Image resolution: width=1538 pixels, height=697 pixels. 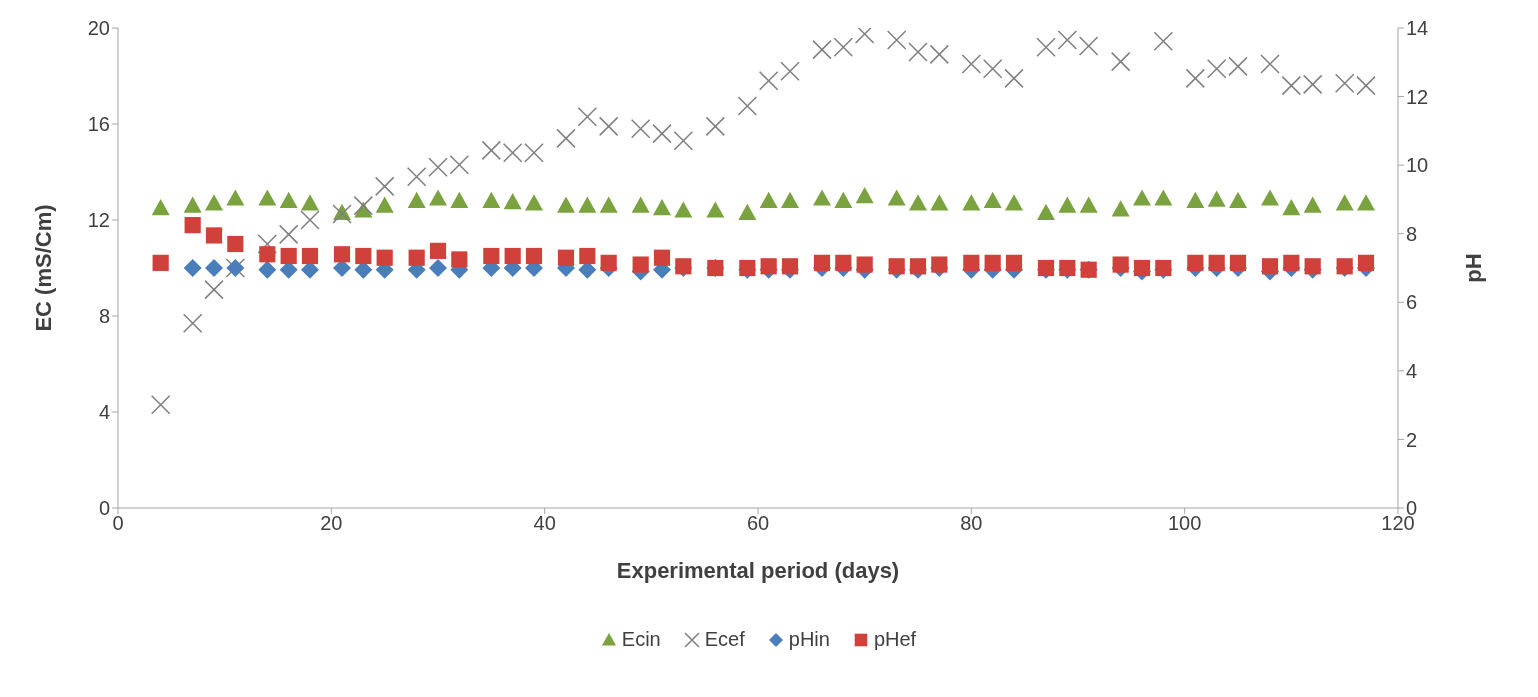 I want to click on y2-tick-label: 14, so click(x=1417, y=28).